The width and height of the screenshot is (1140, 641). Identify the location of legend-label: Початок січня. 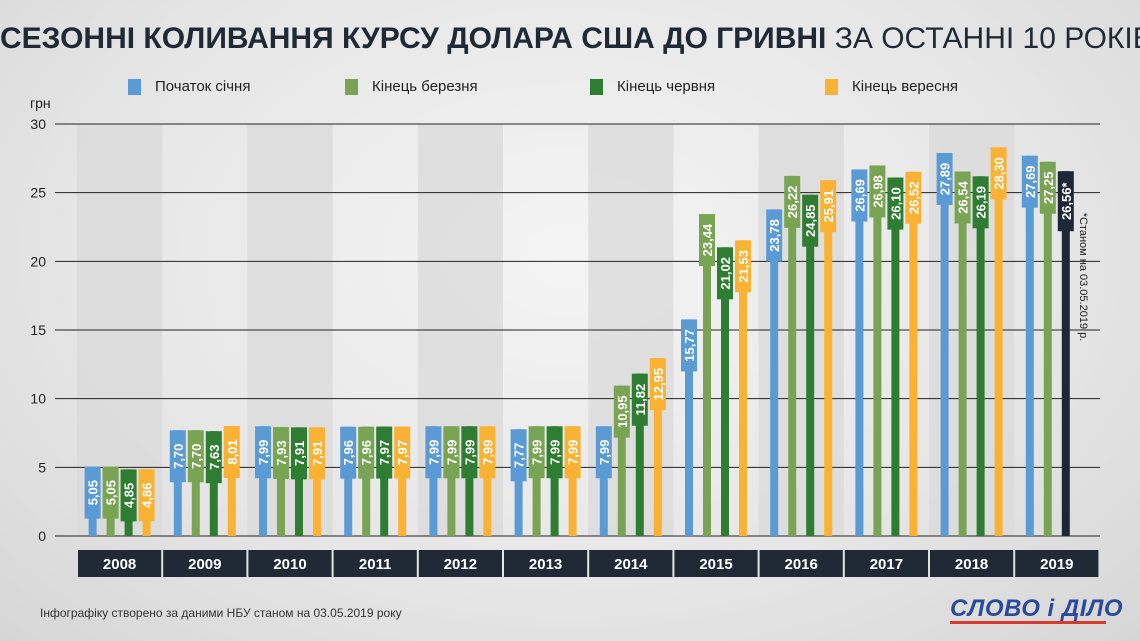
(203, 86).